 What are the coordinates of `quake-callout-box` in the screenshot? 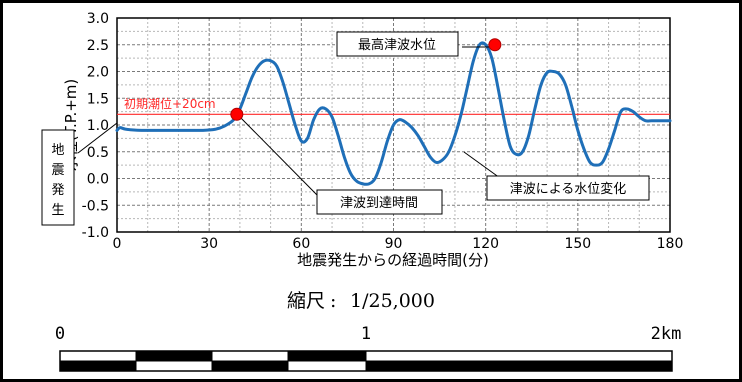 It's located at (58, 177).